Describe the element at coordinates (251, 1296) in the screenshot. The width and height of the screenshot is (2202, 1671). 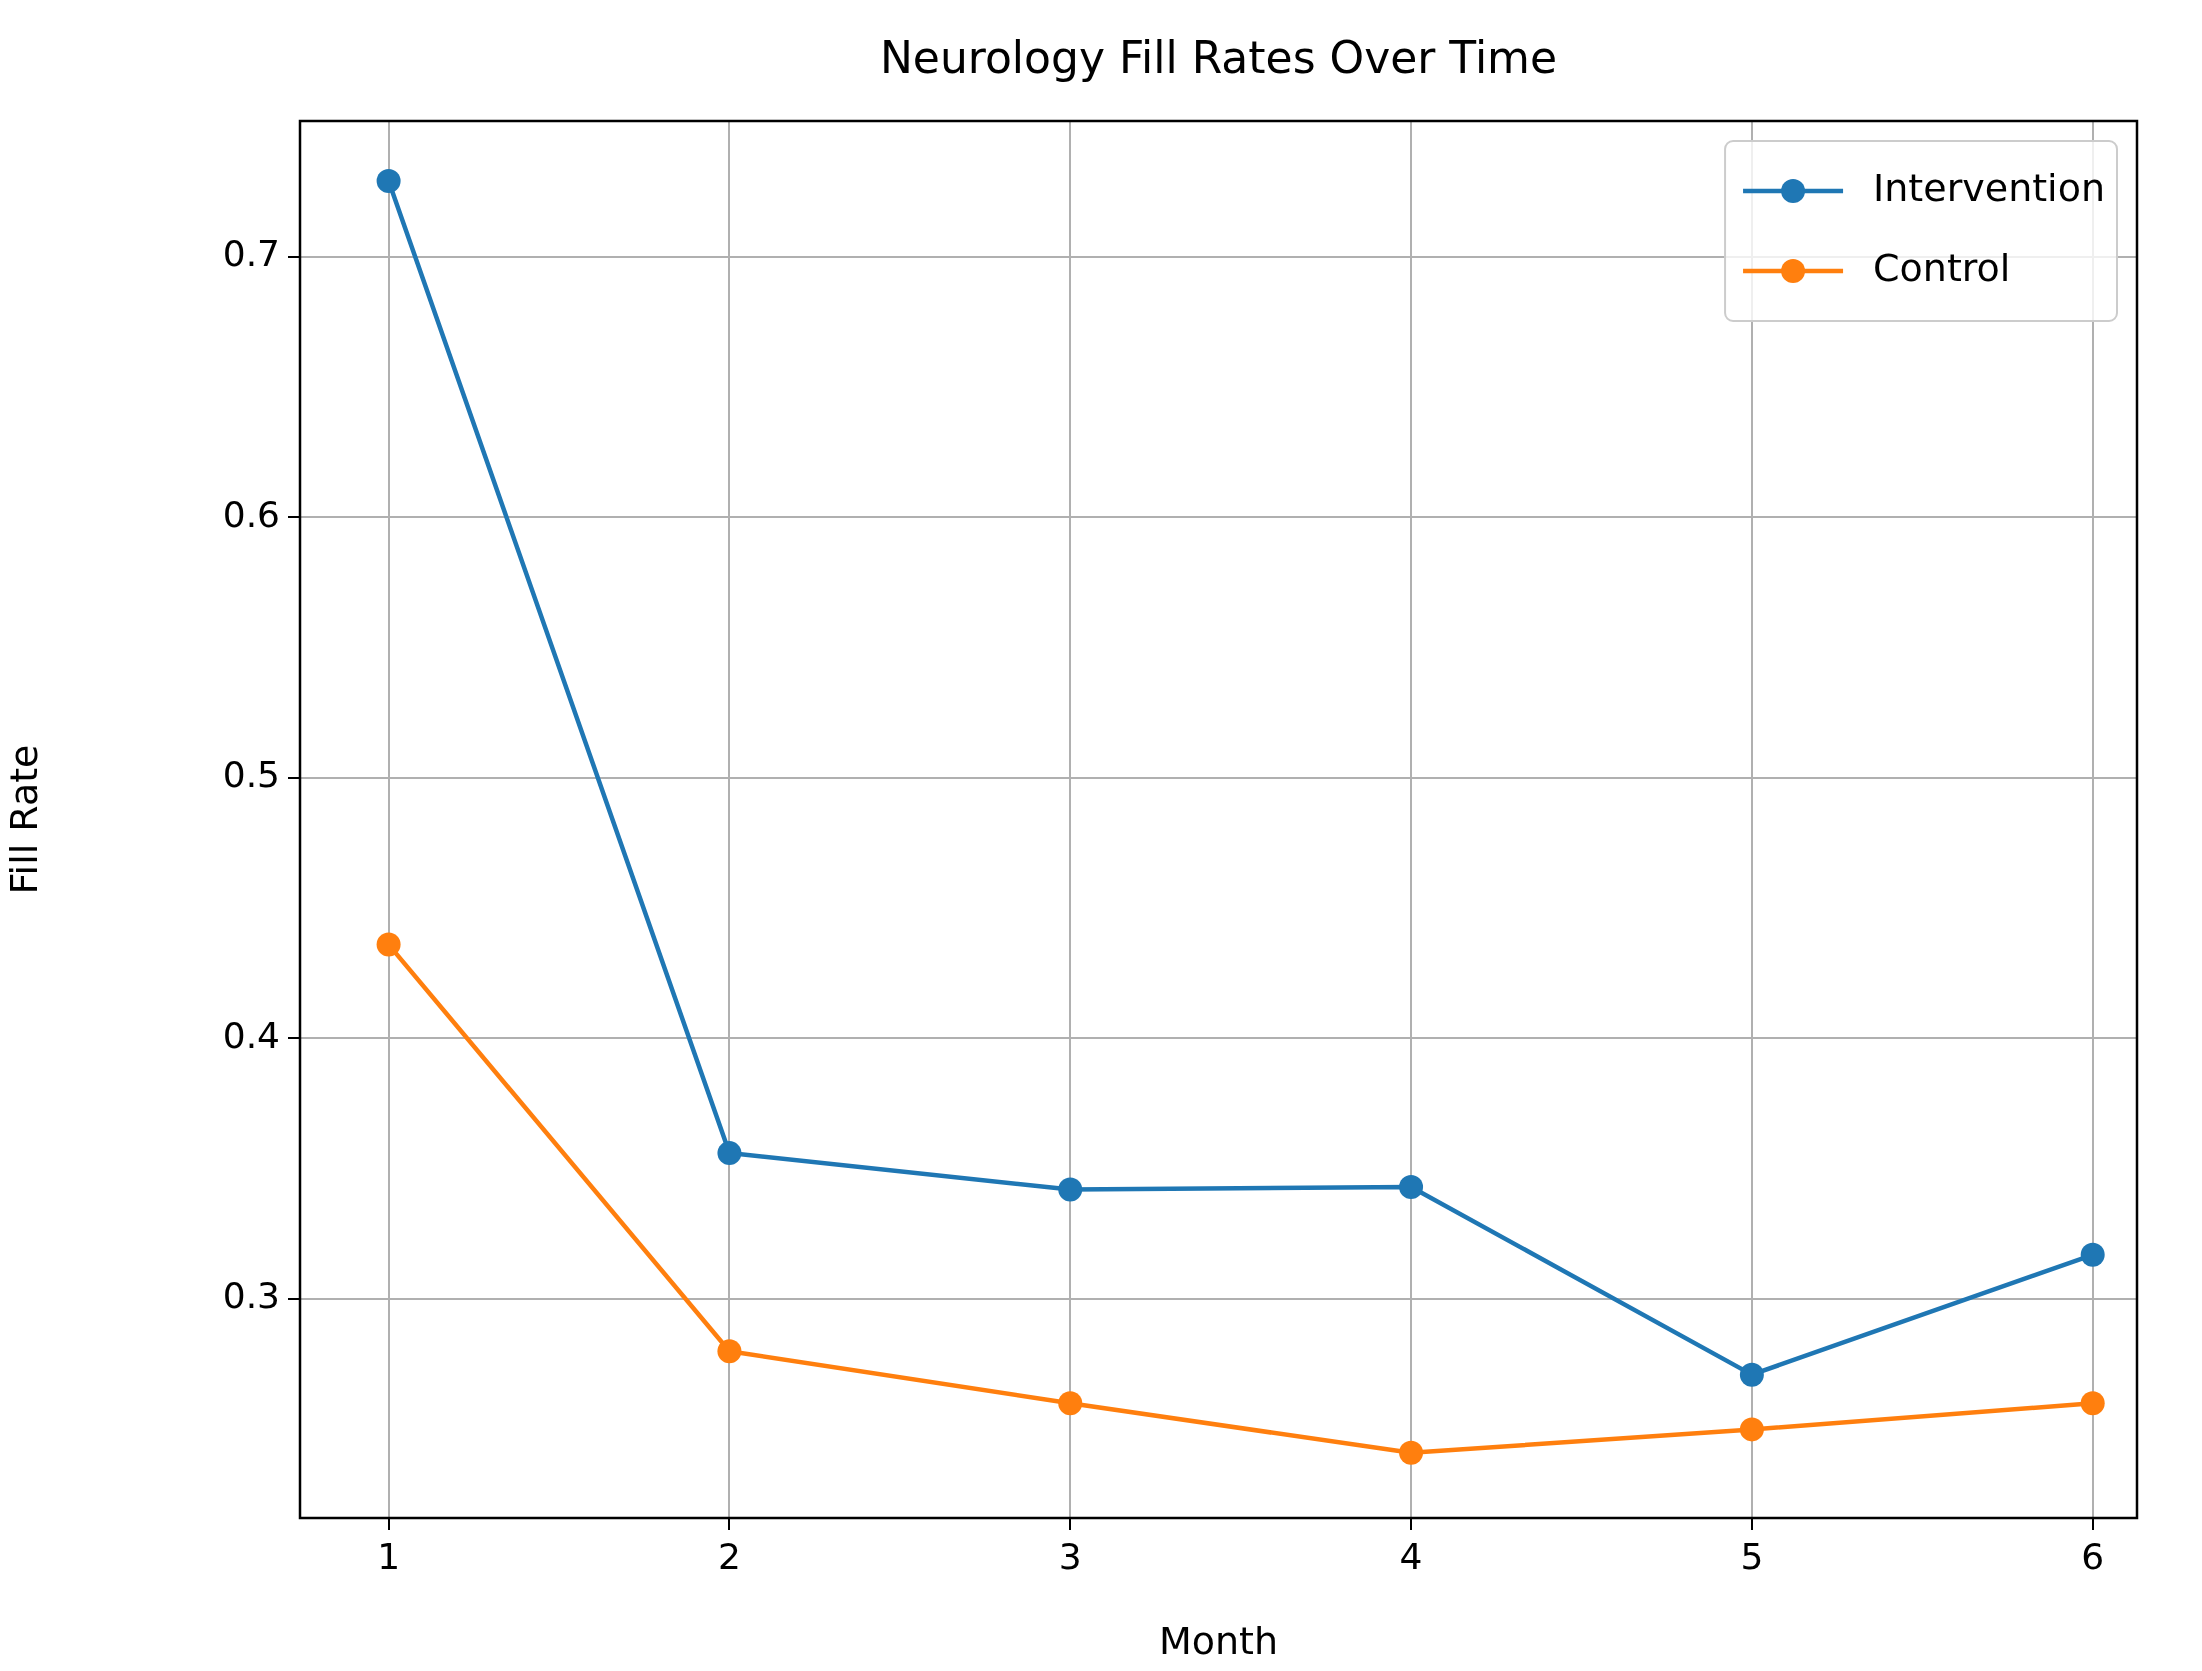
I see `y-tick-label: 0.3` at that location.